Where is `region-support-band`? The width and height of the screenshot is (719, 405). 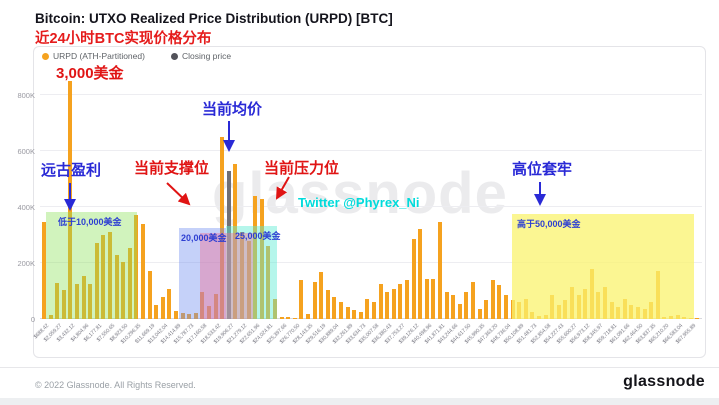
region-support-band is located at coordinates (226, 276).